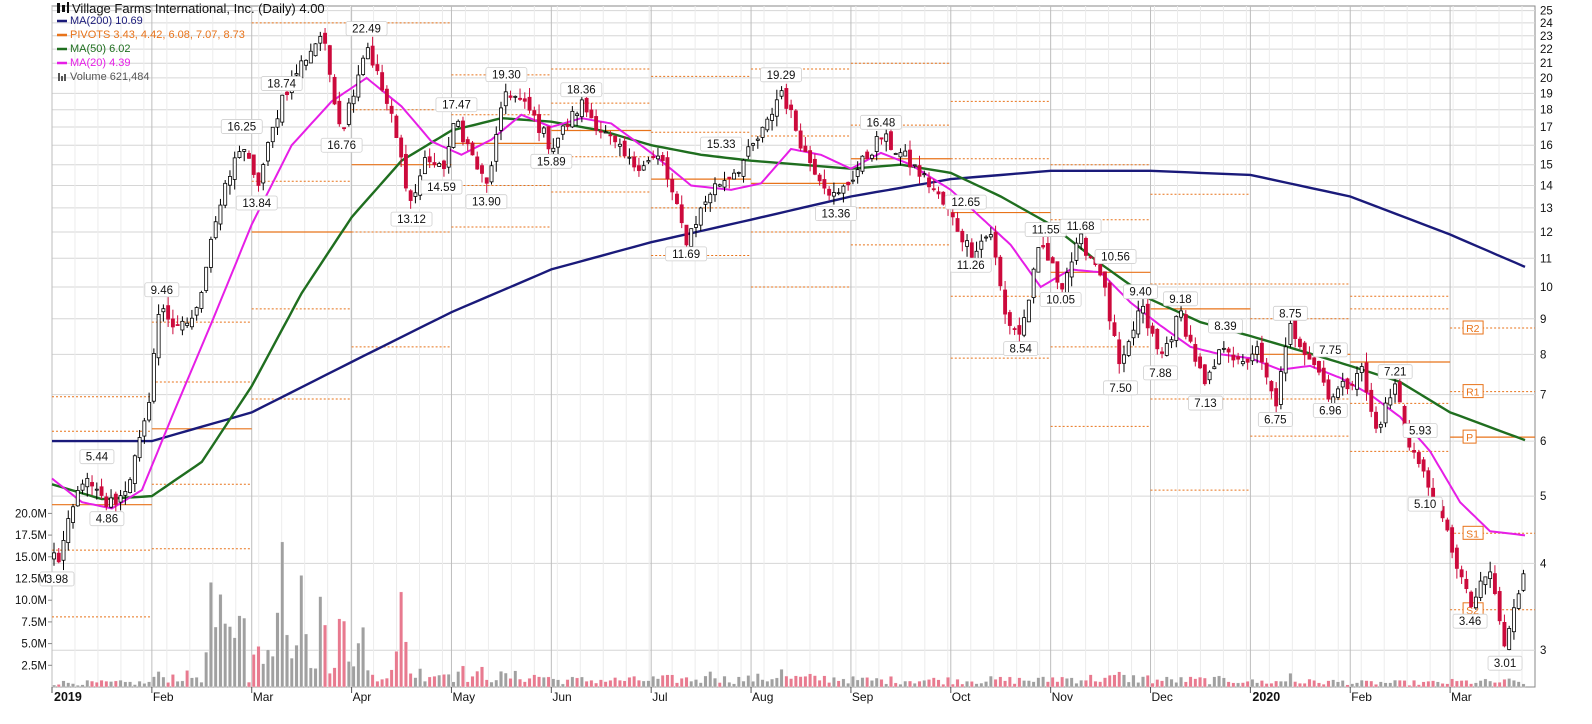  What do you see at coordinates (1546, 209) in the screenshot?
I see `price-tick-label: 13` at bounding box center [1546, 209].